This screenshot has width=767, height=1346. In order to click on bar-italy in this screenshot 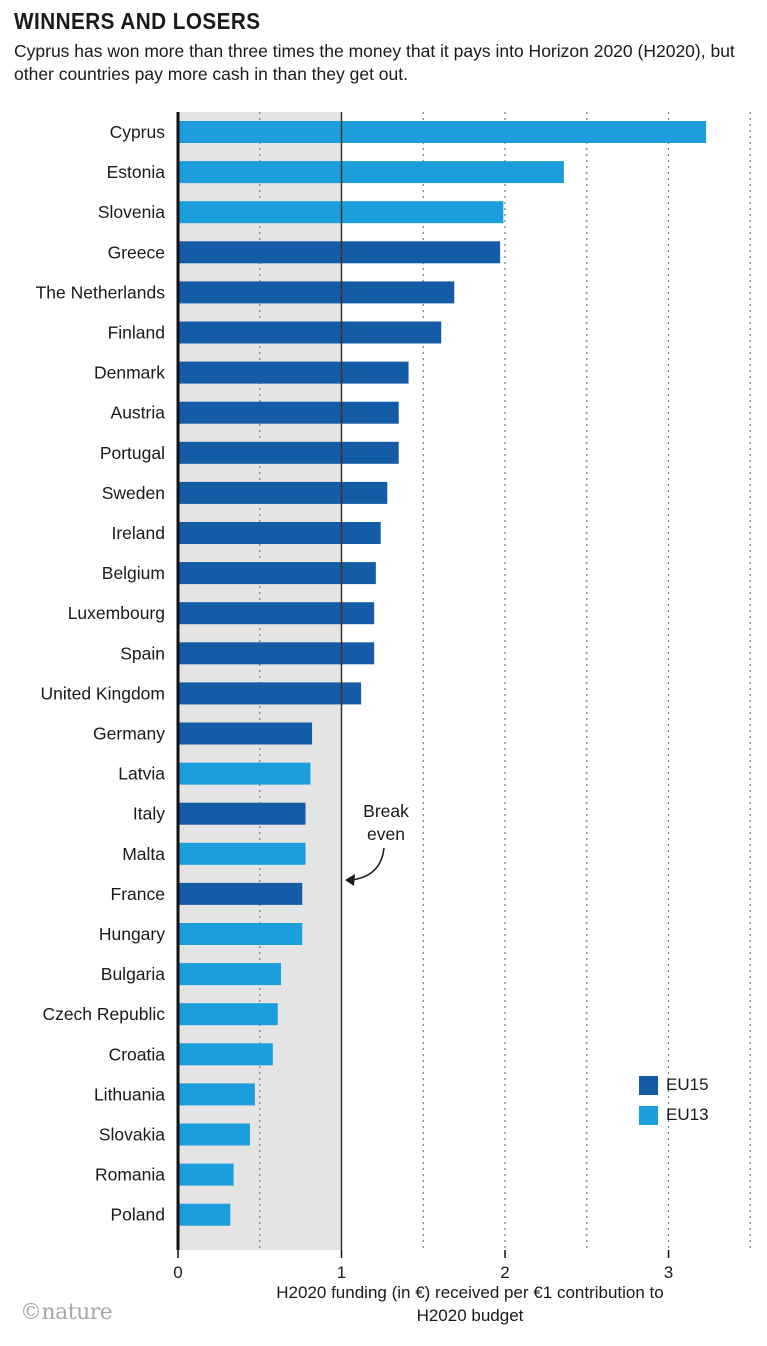, I will do `click(242, 813)`.